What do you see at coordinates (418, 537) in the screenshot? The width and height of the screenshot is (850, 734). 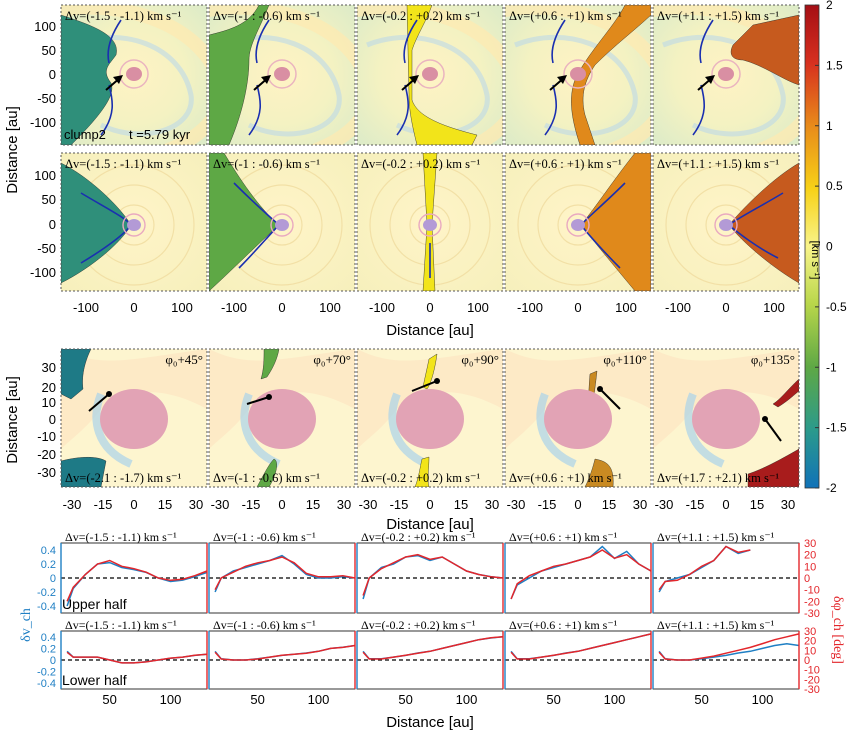 I see `profile-velocity-label: Δv=(-0.2 : +0.2) km s⁻¹` at bounding box center [418, 537].